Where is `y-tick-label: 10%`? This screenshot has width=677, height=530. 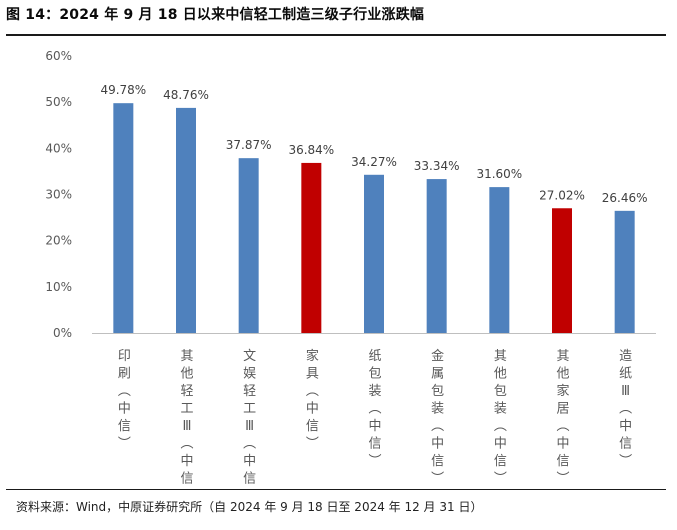
y-tick-label: 10% is located at coordinates (58, 287).